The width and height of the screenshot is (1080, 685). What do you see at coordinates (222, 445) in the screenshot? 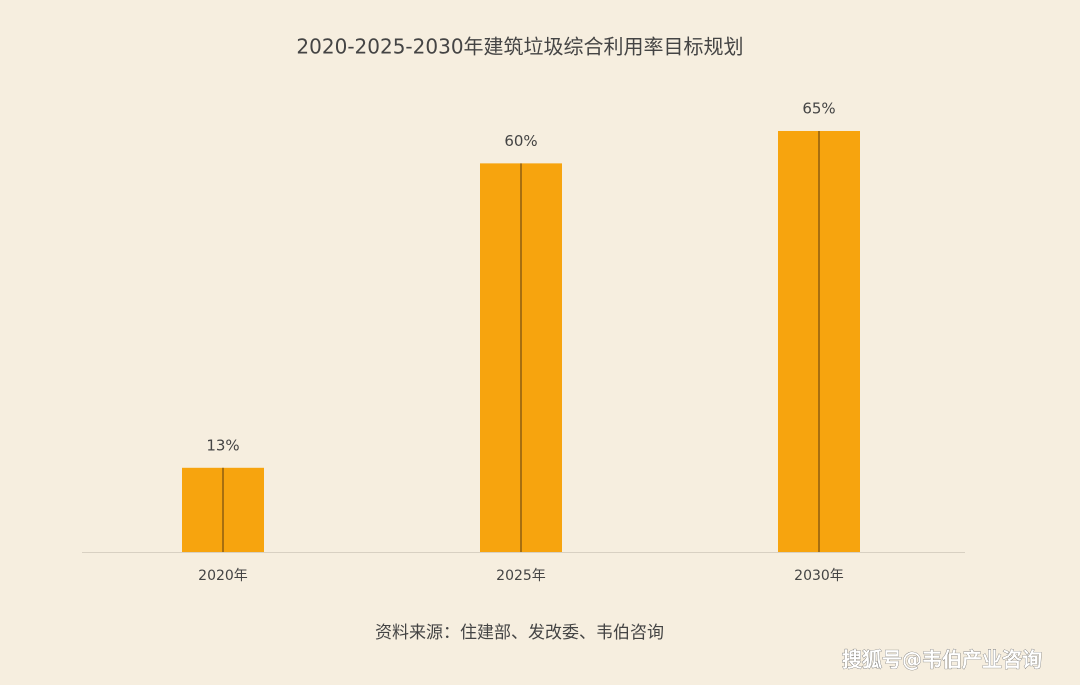
I see `value-label: 13%` at bounding box center [222, 445].